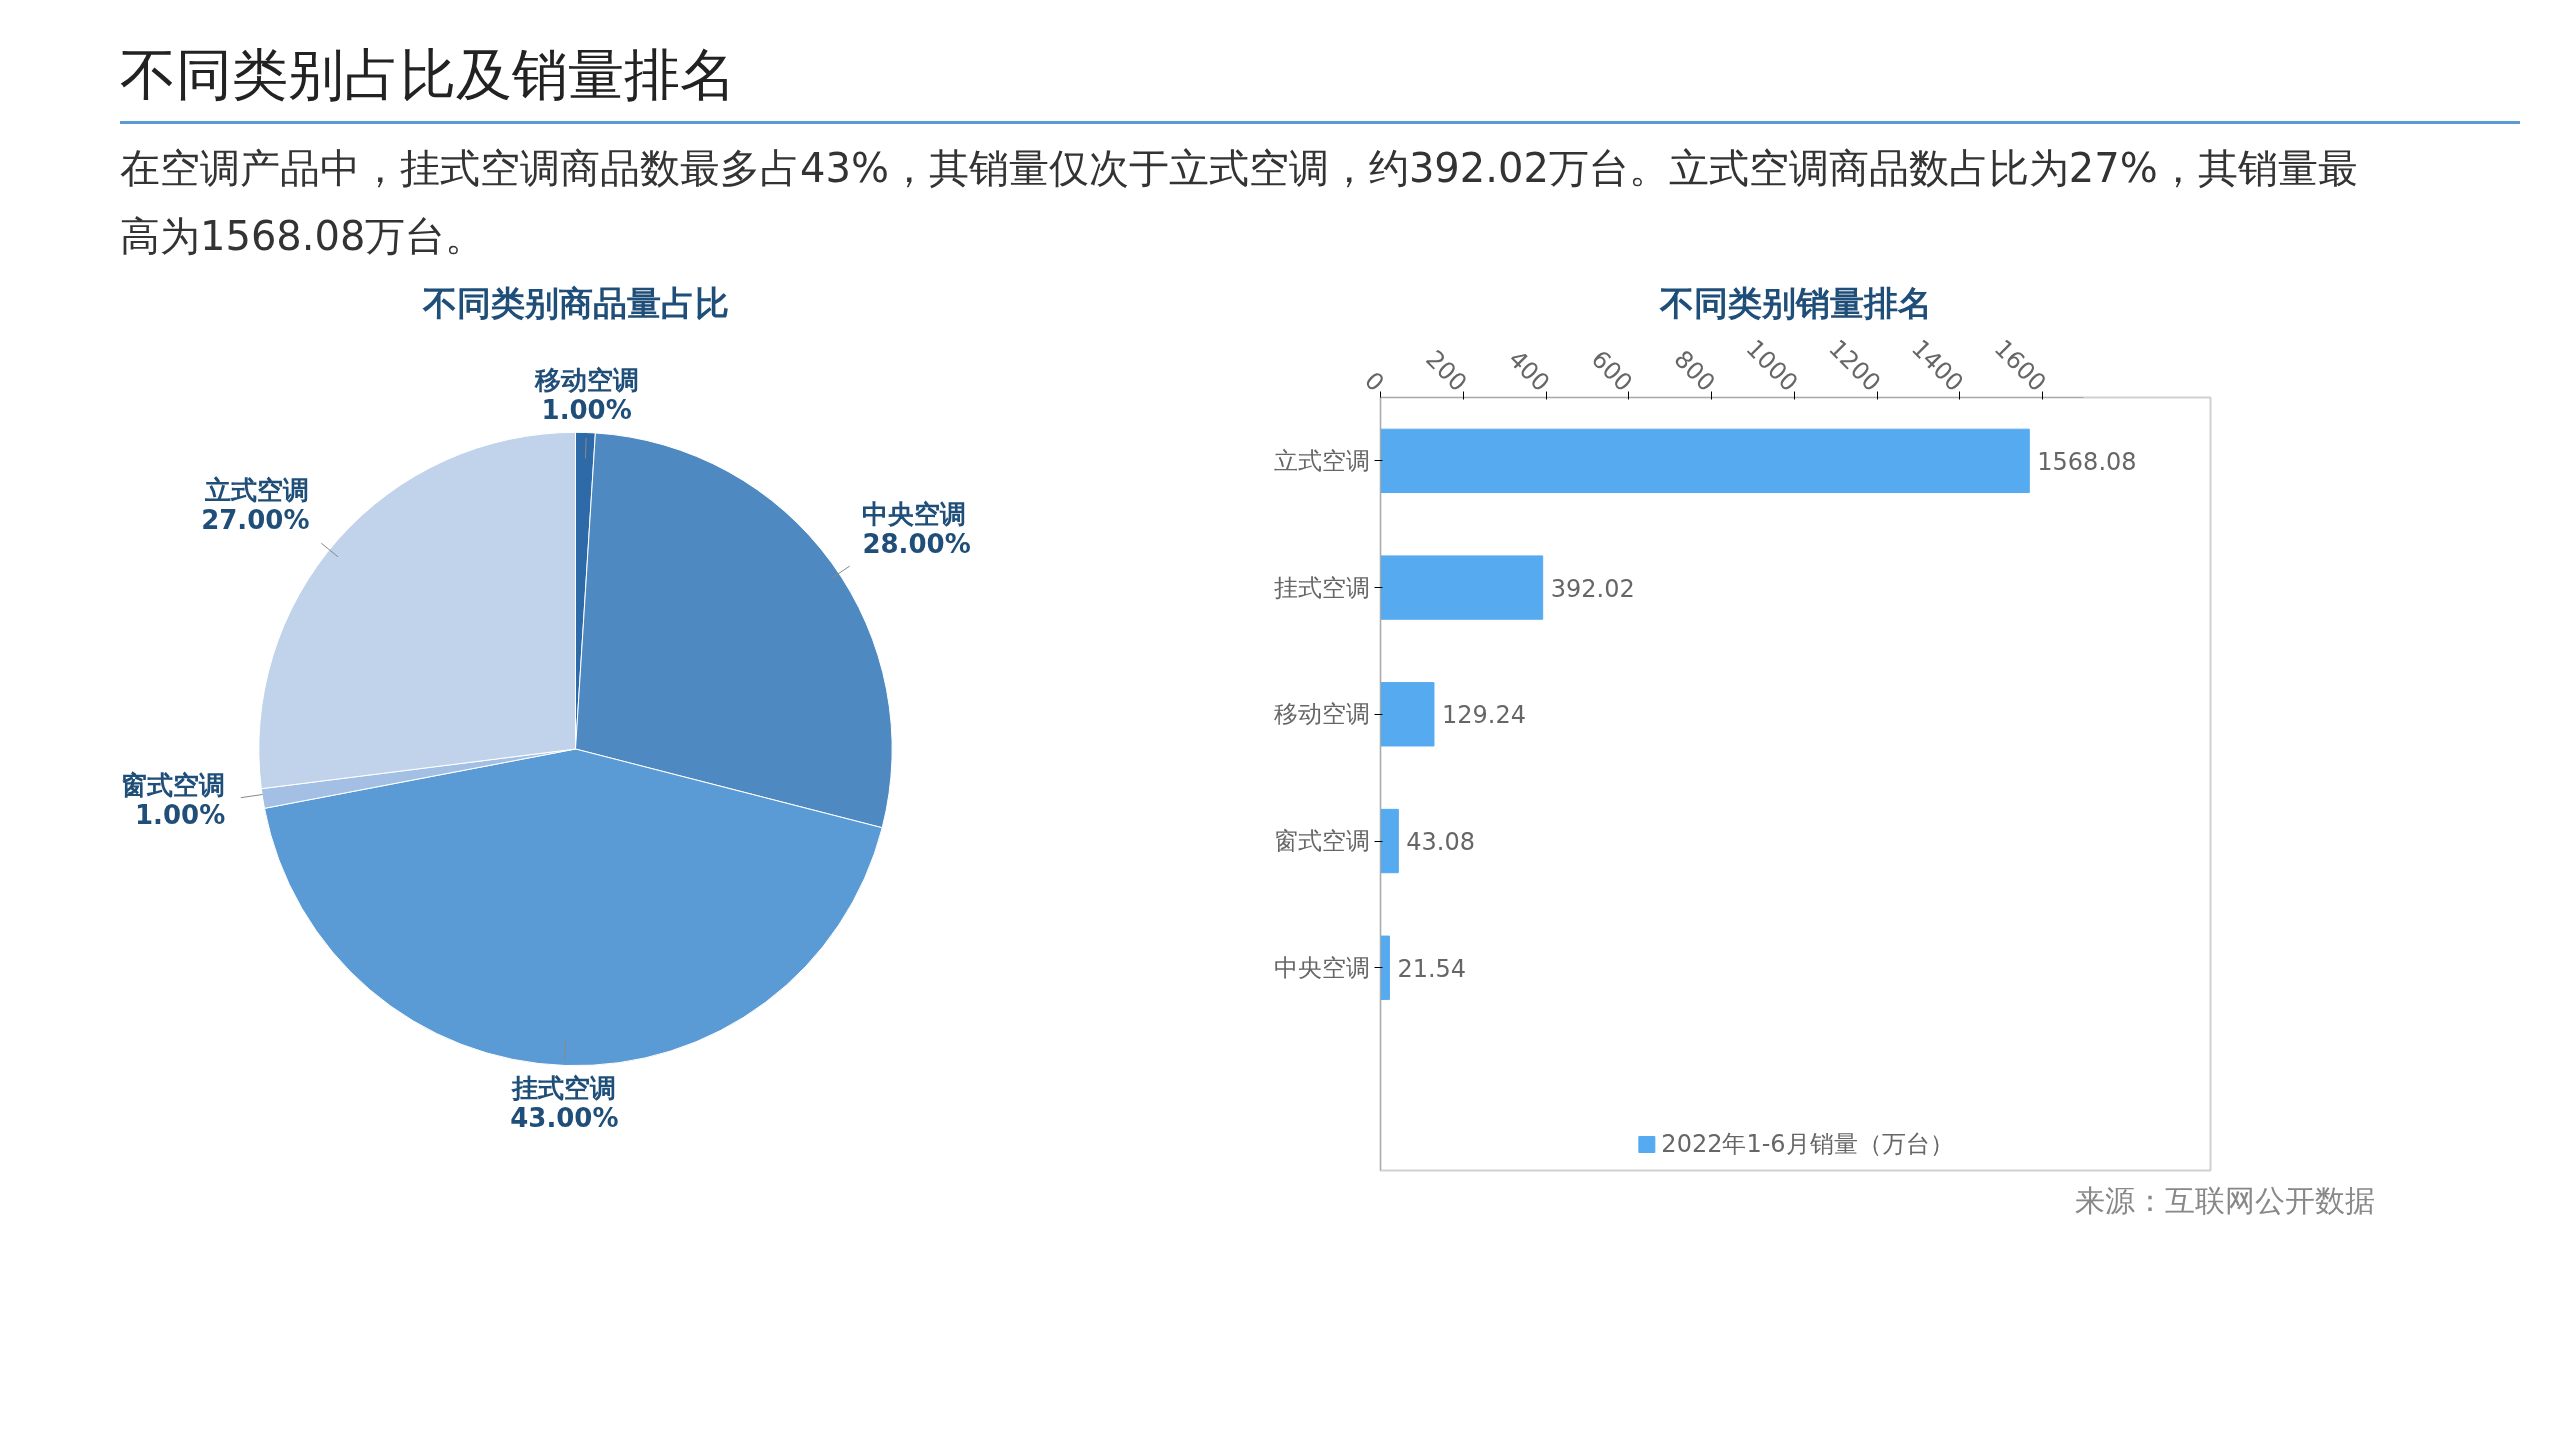  I want to click on chart-title: 不同类别销量排名, so click(1795, 302).